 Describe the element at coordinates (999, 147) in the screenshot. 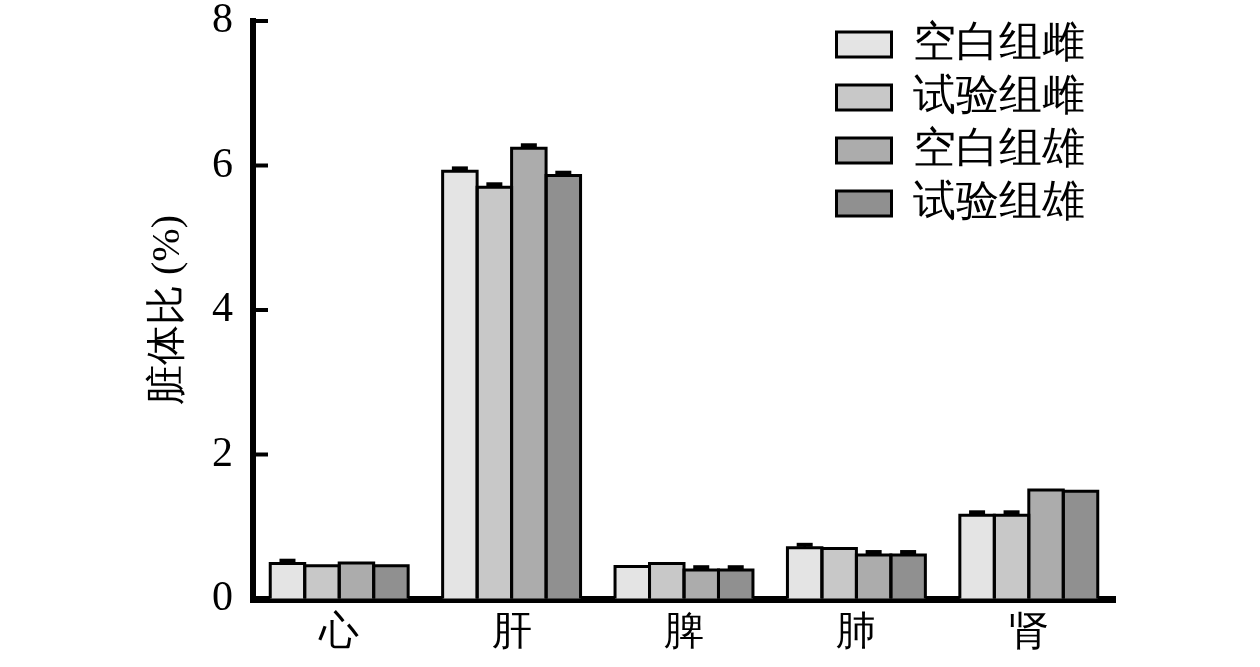

I see `legend-label: 空白组雄` at that location.